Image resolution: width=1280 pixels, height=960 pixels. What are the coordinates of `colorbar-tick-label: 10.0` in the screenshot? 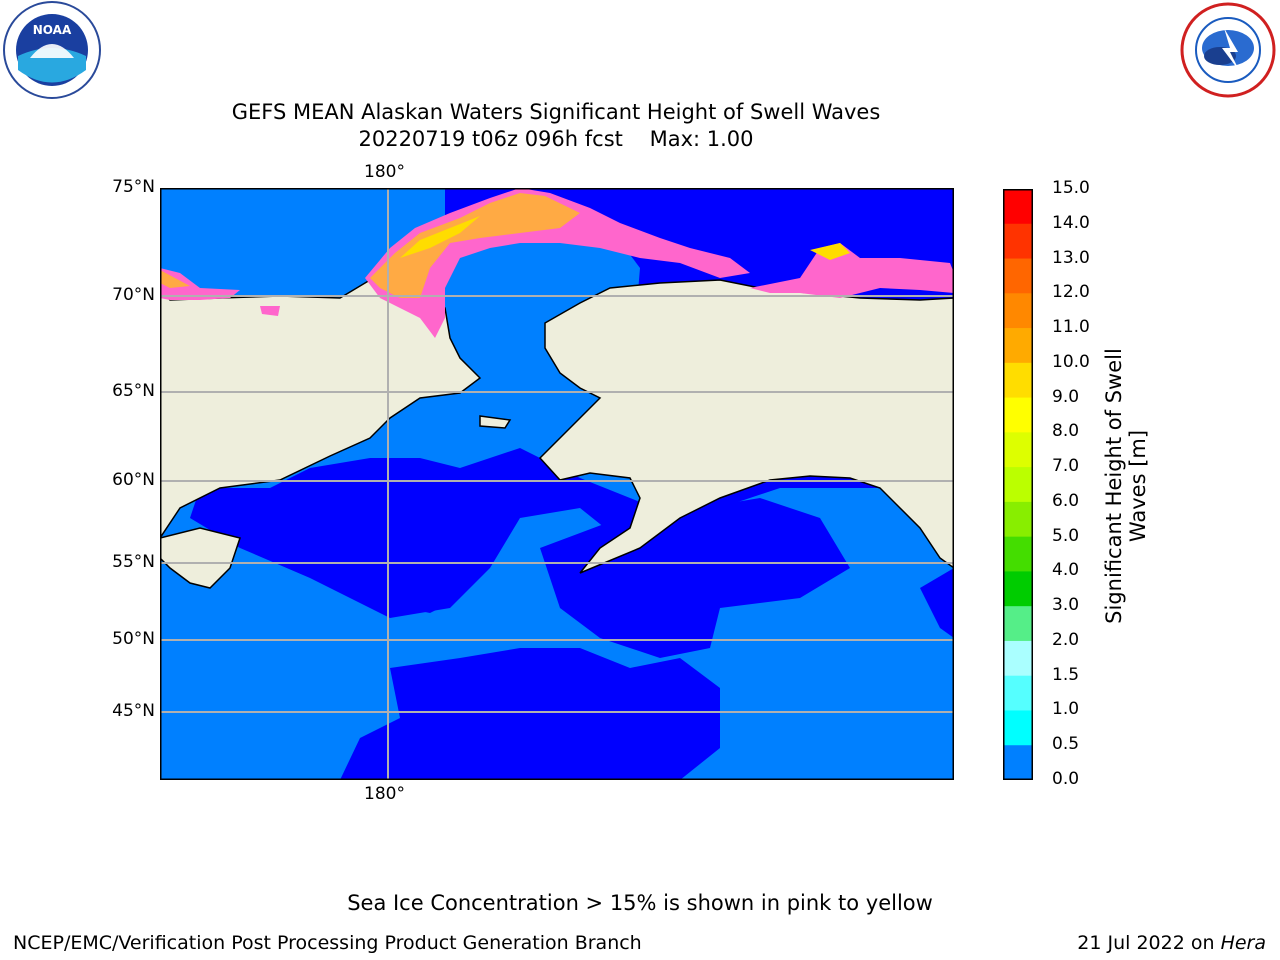 It's located at (1071, 361).